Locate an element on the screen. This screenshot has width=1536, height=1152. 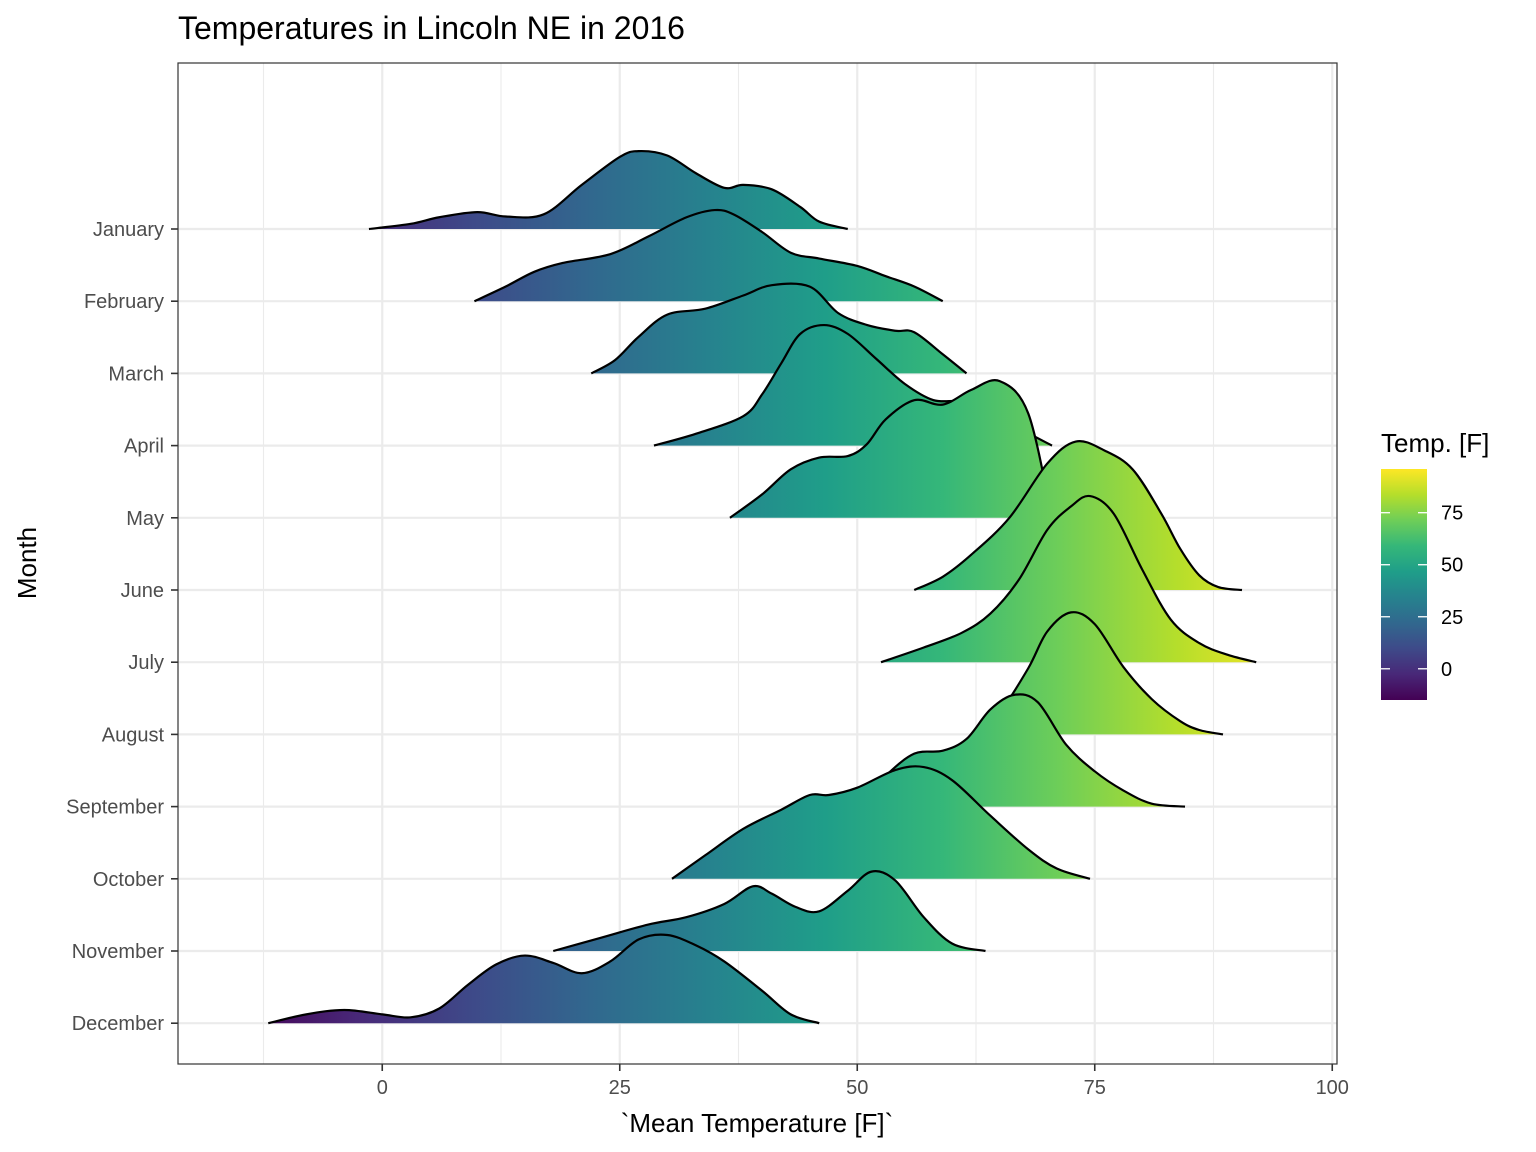
legend-colorbar is located at coordinates (1404, 584).